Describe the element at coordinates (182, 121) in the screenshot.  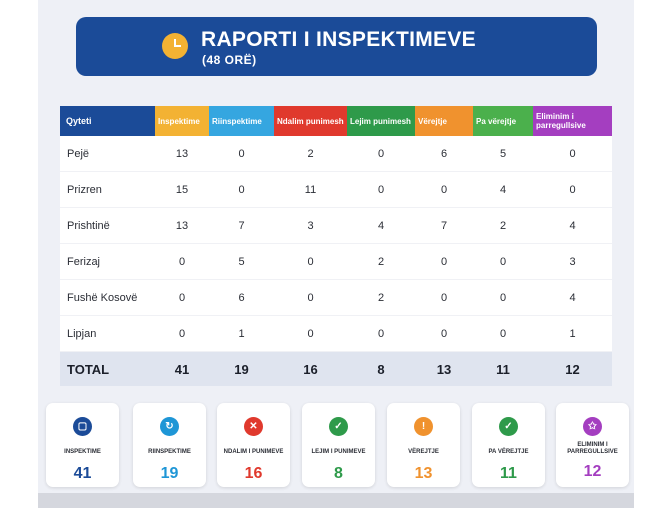
I see `column-header: Inspektime` at that location.